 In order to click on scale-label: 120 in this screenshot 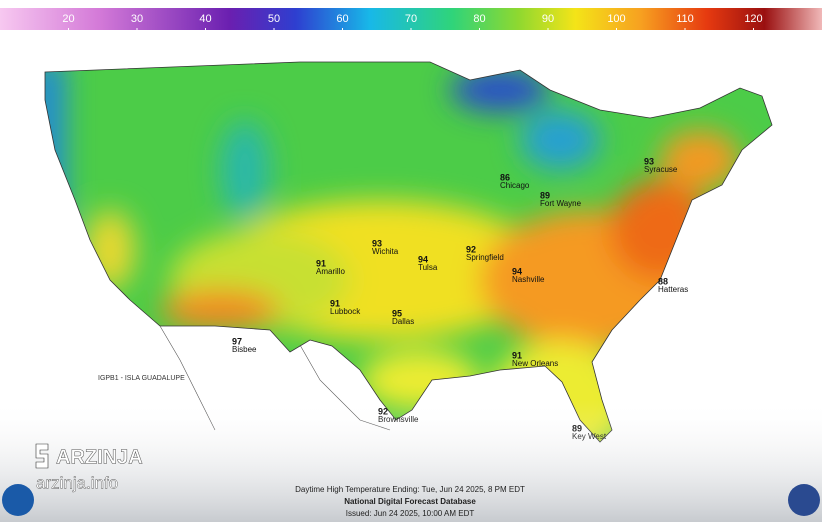, I will do `click(753, 19)`.